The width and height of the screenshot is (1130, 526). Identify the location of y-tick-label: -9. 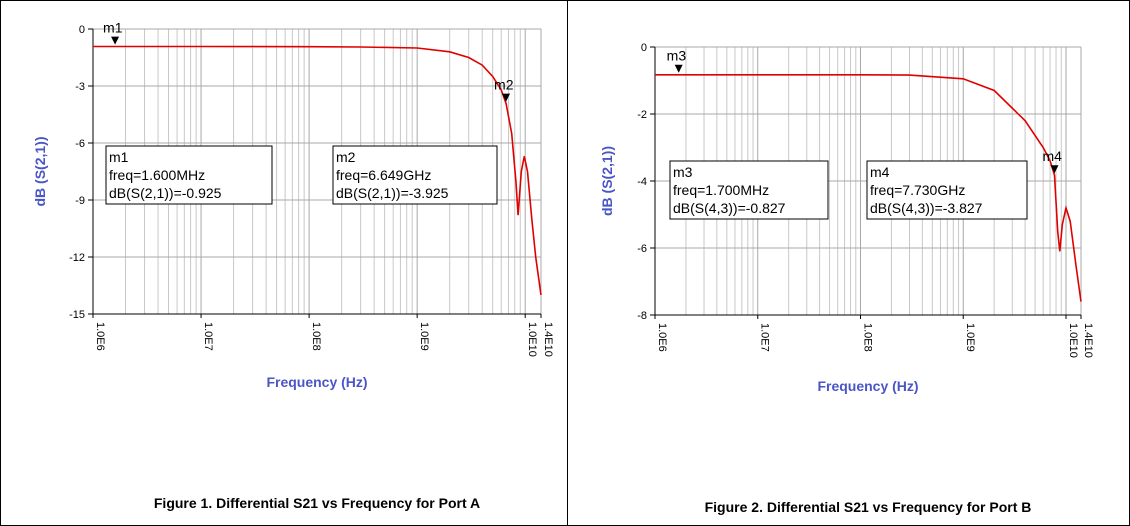
(80, 201).